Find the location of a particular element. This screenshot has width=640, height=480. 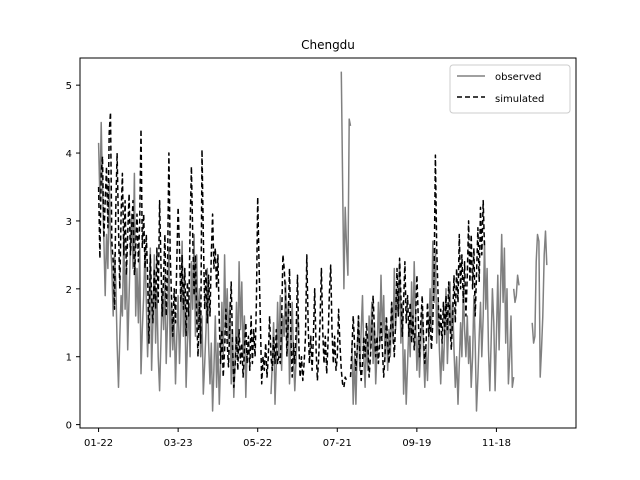

legend-label-simulated: simulated is located at coordinates (519, 99).